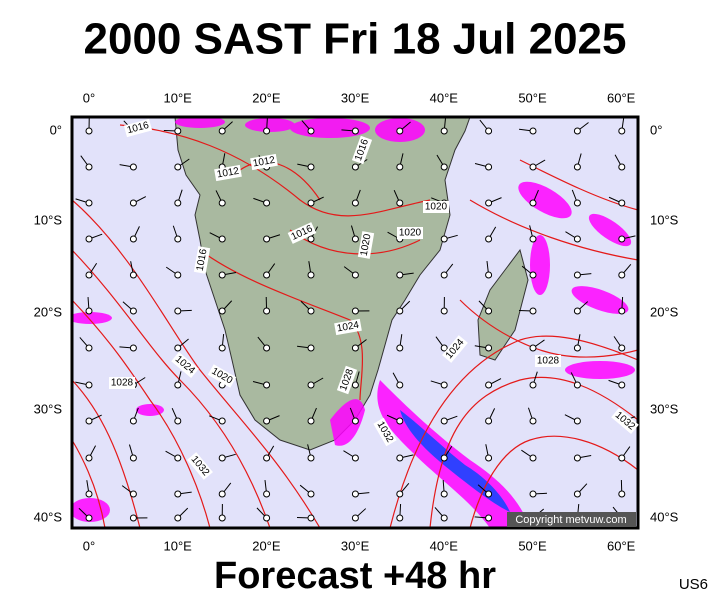 This screenshot has width=711, height=600. I want to click on lon-label-top: 20°E, so click(266, 97).